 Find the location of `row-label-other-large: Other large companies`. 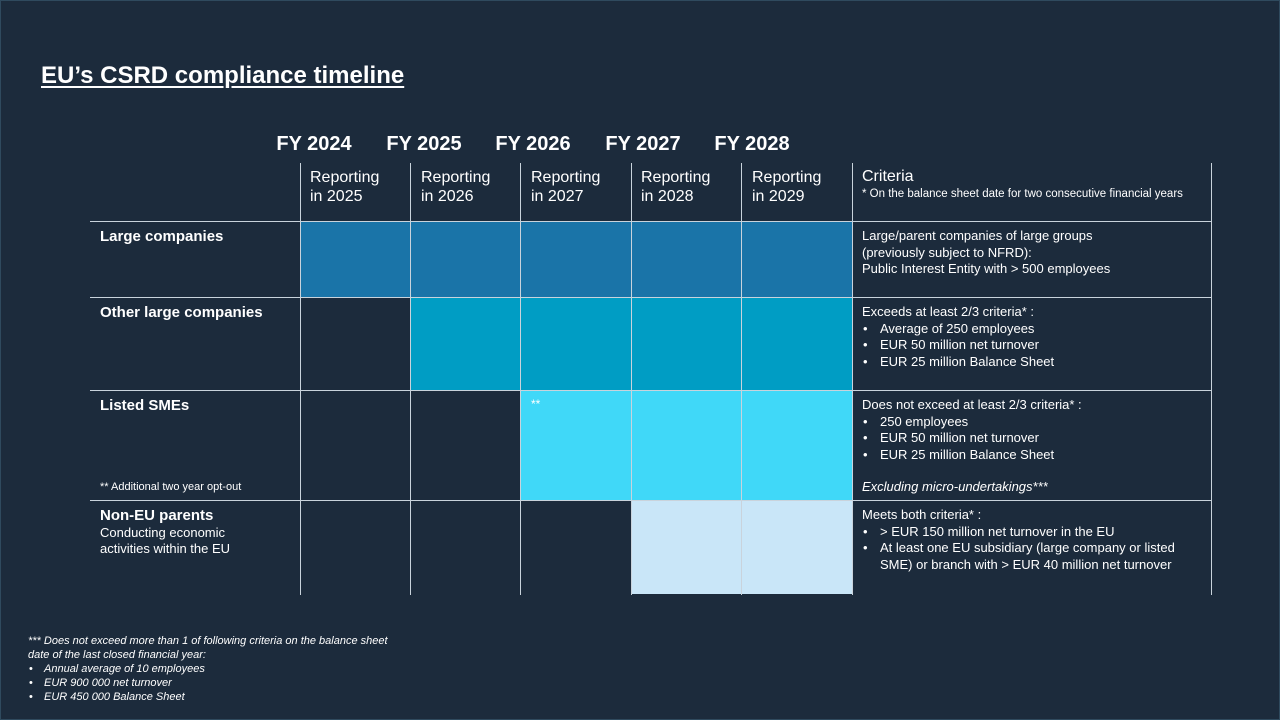

row-label-other-large: Other large companies is located at coordinates (181, 312).